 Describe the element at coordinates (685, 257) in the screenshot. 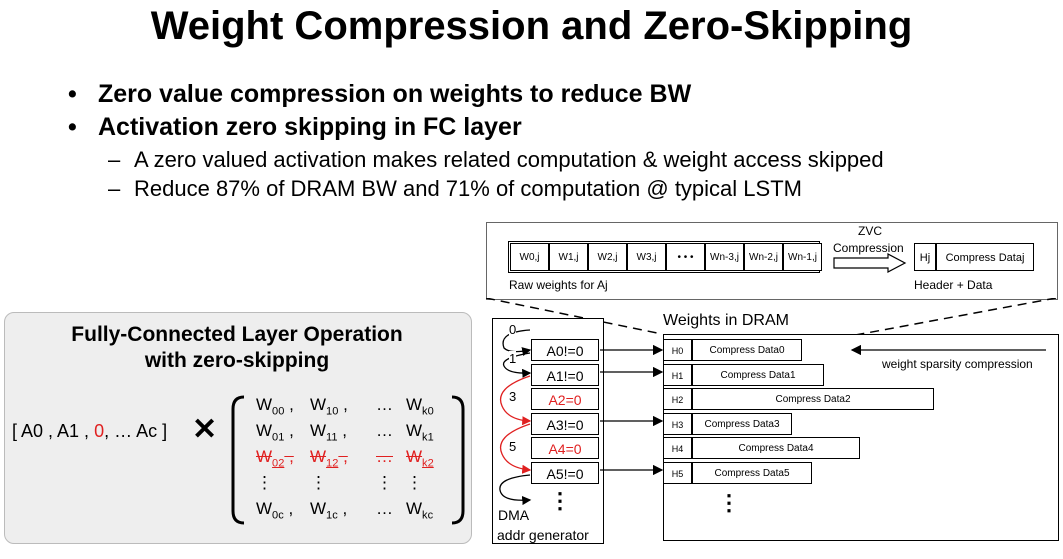

I see `raw-weight-cell: • • •` at that location.